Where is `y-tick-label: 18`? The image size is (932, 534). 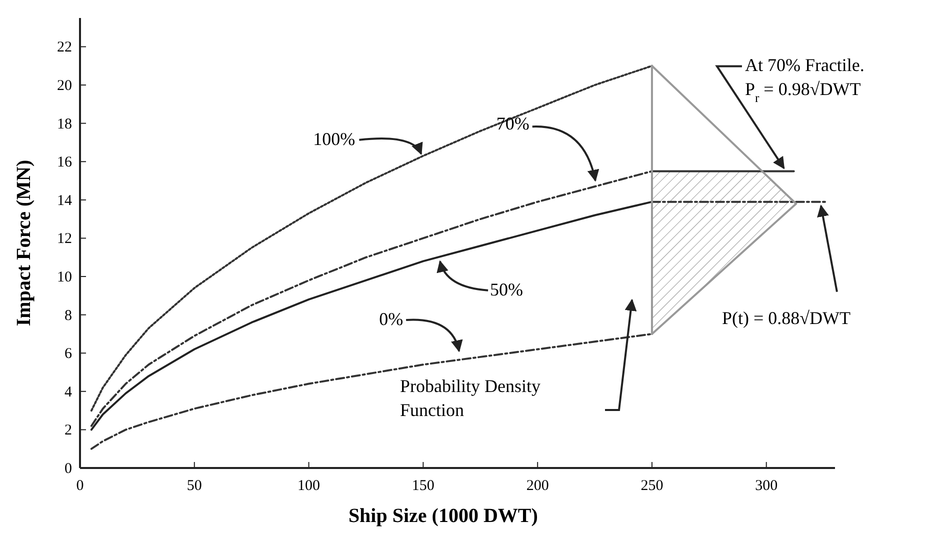
y-tick-label: 18 is located at coordinates (64, 124).